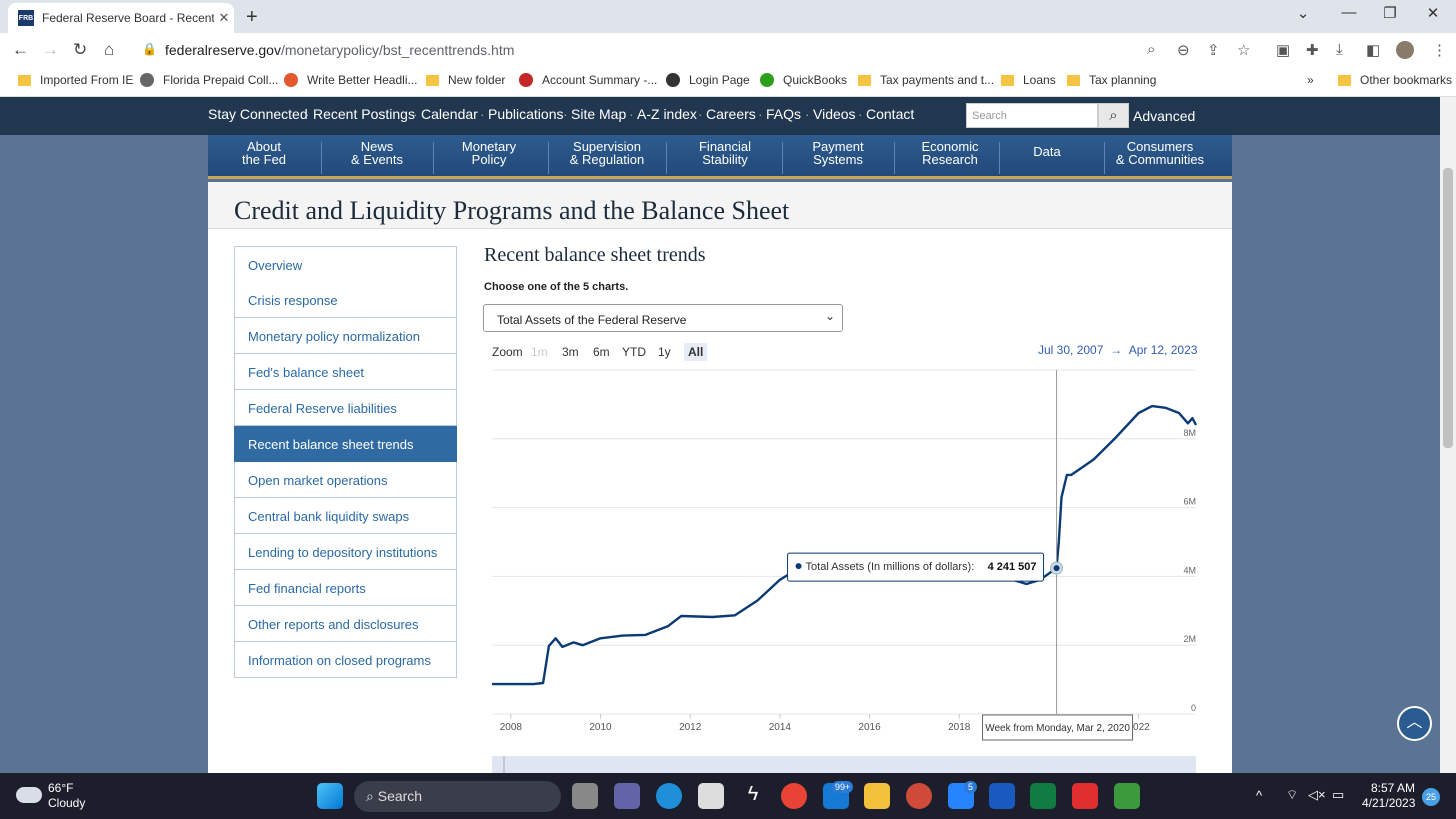 The width and height of the screenshot is (1456, 819). I want to click on sidebar-item-9: Lending to depository institutions, so click(345, 552).